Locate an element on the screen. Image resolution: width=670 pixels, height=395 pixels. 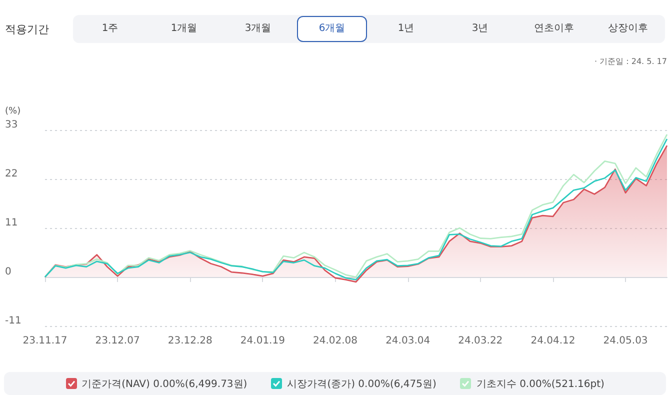
text: 1개월 is located at coordinates (184, 29).